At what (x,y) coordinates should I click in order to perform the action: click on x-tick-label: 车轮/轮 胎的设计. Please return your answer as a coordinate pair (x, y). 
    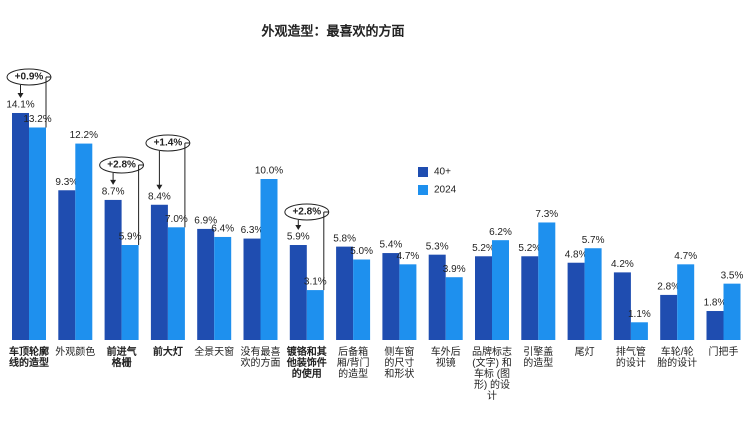
    Looking at the image, I should click on (677, 358).